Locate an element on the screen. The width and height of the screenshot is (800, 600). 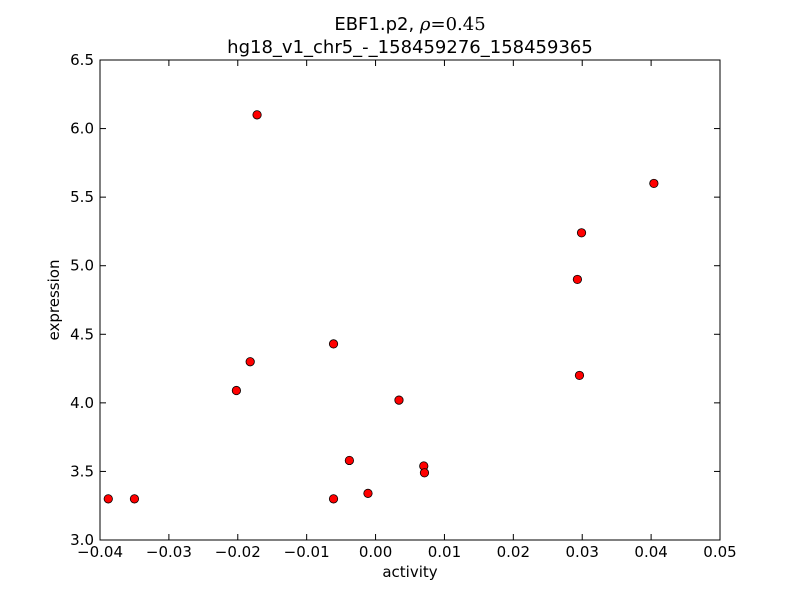
x-tick-label: 0.03 is located at coordinates (582, 552).